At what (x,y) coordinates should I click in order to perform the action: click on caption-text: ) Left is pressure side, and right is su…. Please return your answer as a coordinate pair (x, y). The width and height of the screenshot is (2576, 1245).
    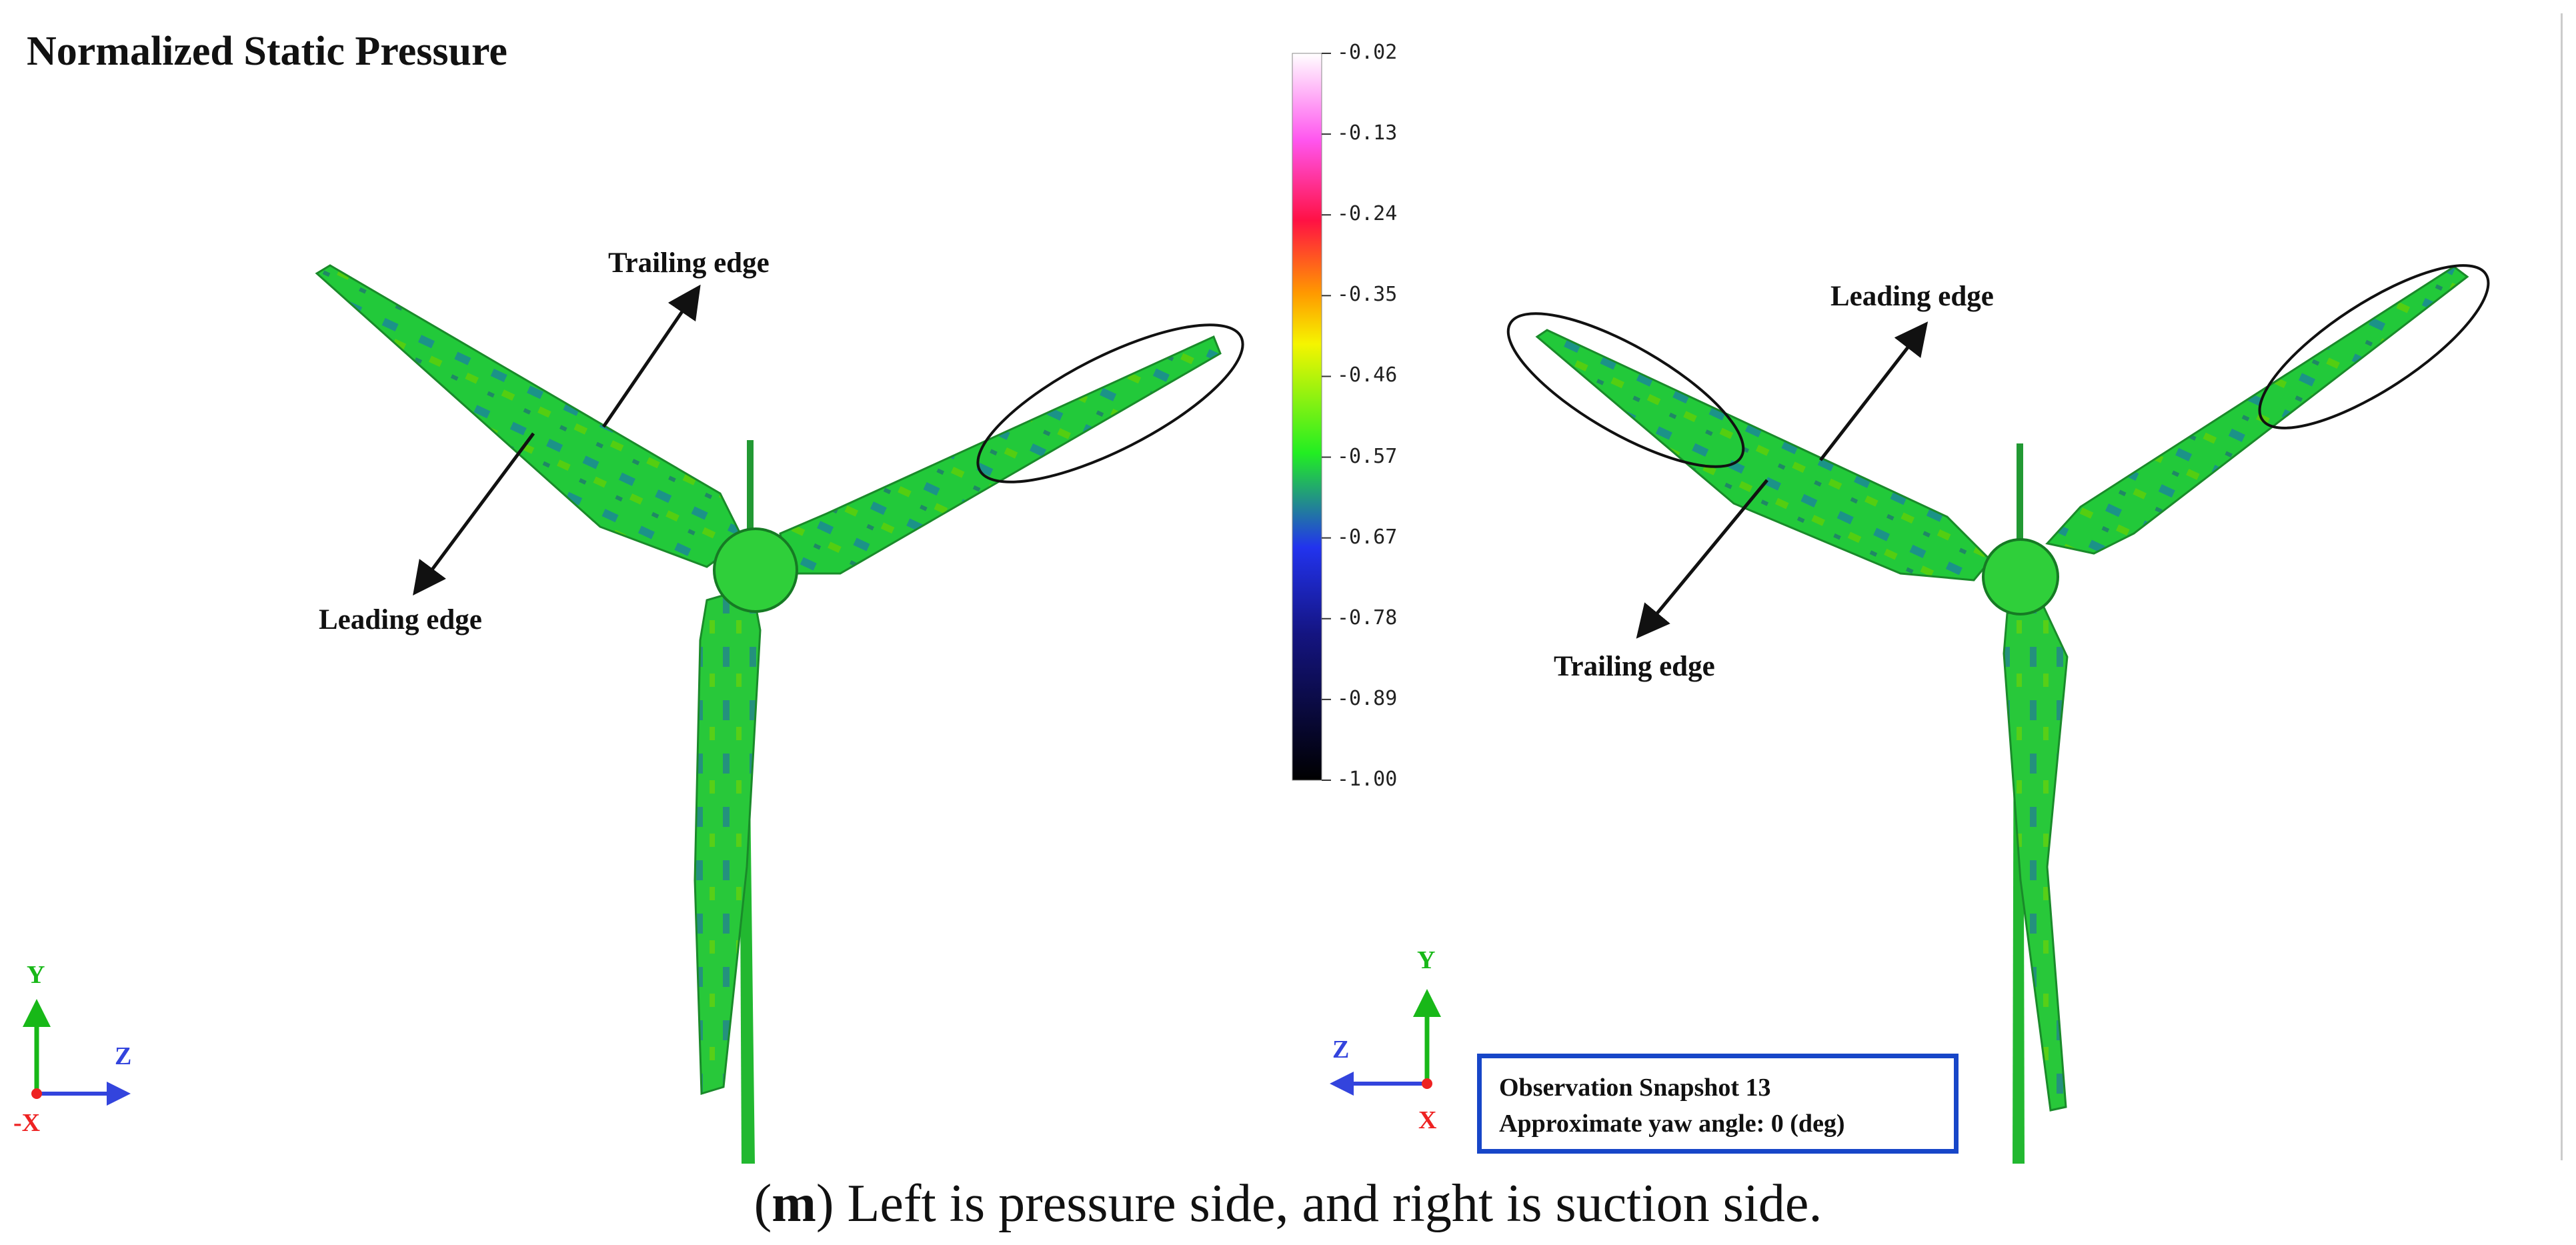
    Looking at the image, I should click on (1319, 1203).